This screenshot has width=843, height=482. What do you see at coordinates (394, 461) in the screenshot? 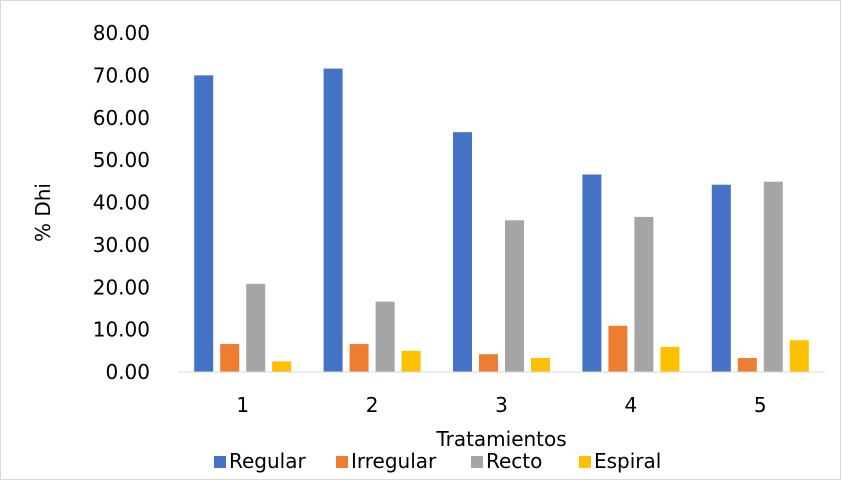
I see `legend-label-irregular: Irregular` at bounding box center [394, 461].